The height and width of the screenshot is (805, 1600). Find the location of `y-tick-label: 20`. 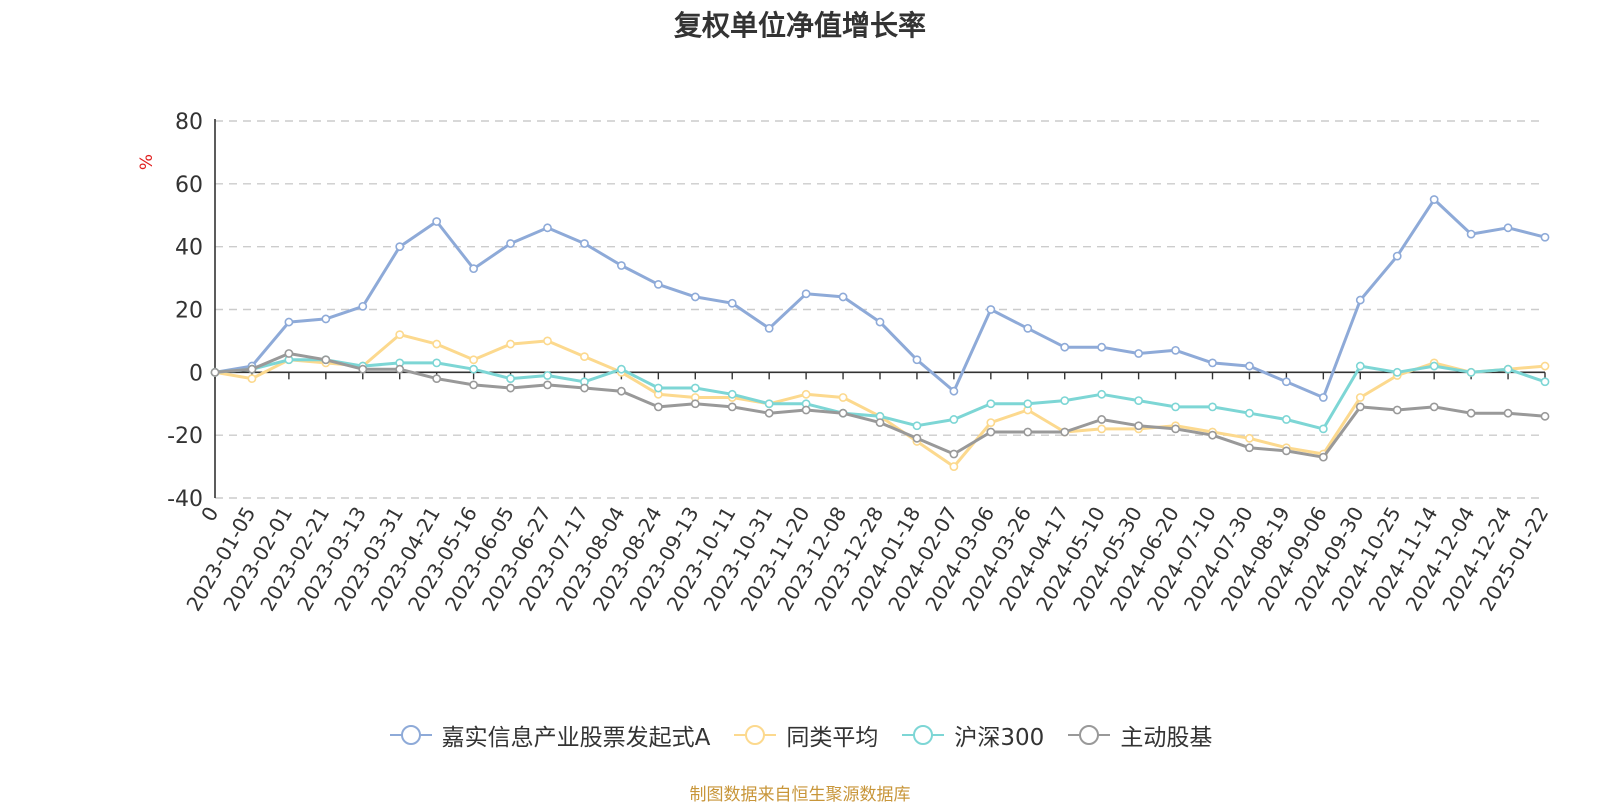

y-tick-label: 20 is located at coordinates (189, 311).